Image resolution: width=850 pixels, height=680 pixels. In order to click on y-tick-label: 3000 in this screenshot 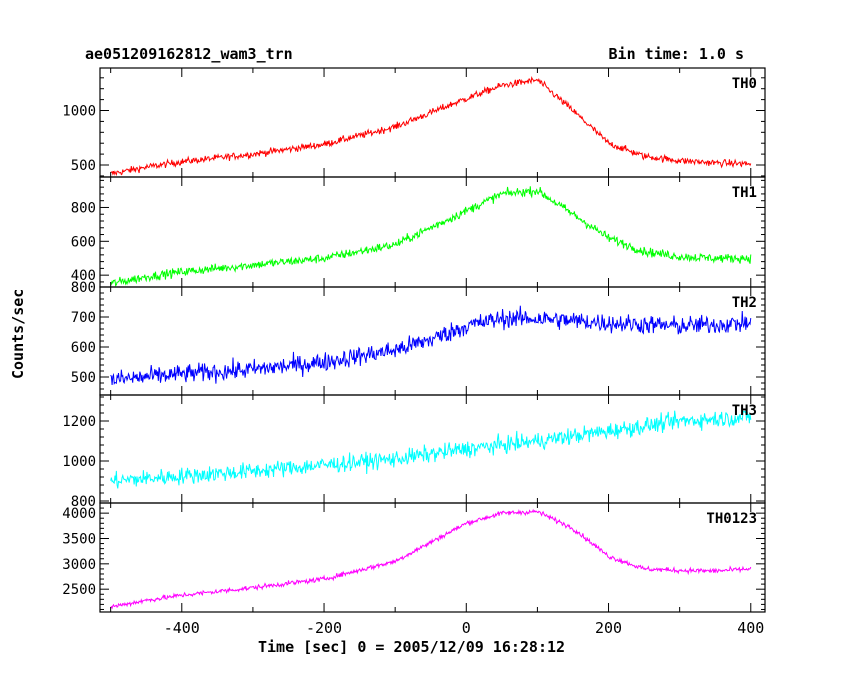, I will do `click(79, 565)`.